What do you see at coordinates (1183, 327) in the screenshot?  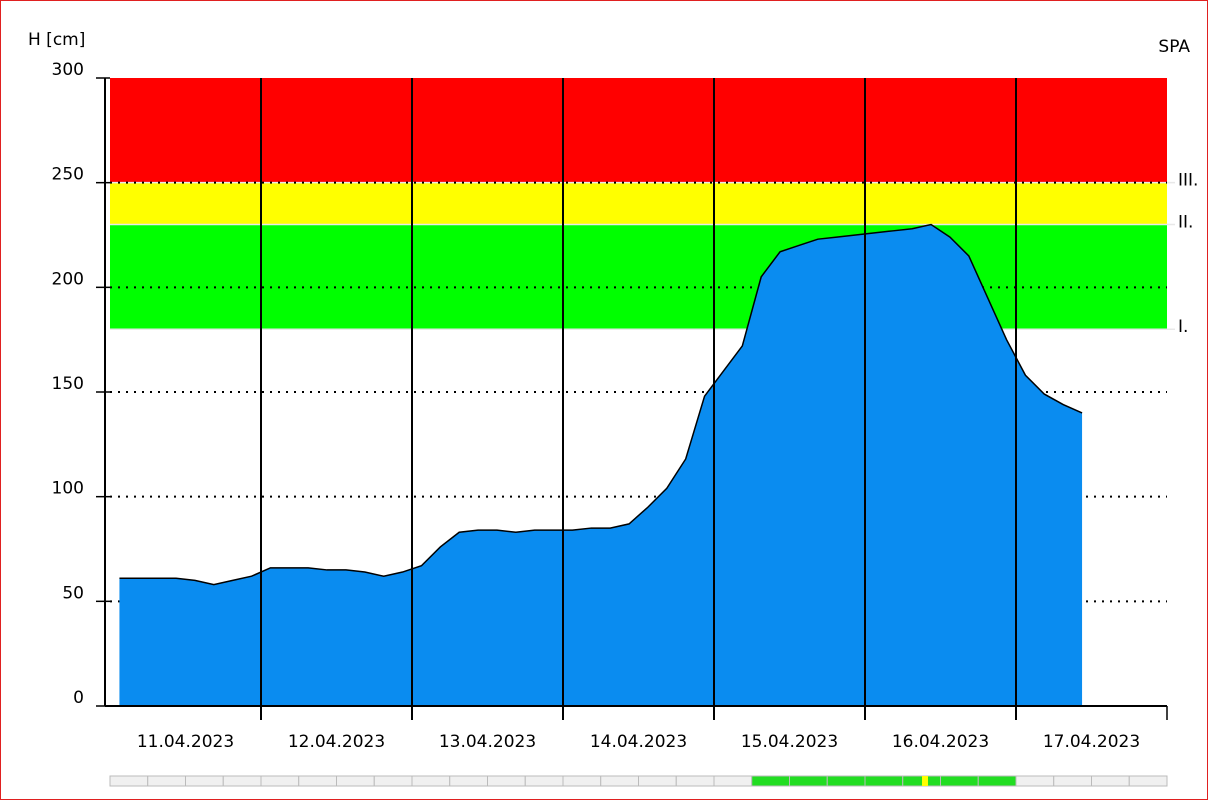 I see `threshold-label: I.` at bounding box center [1183, 327].